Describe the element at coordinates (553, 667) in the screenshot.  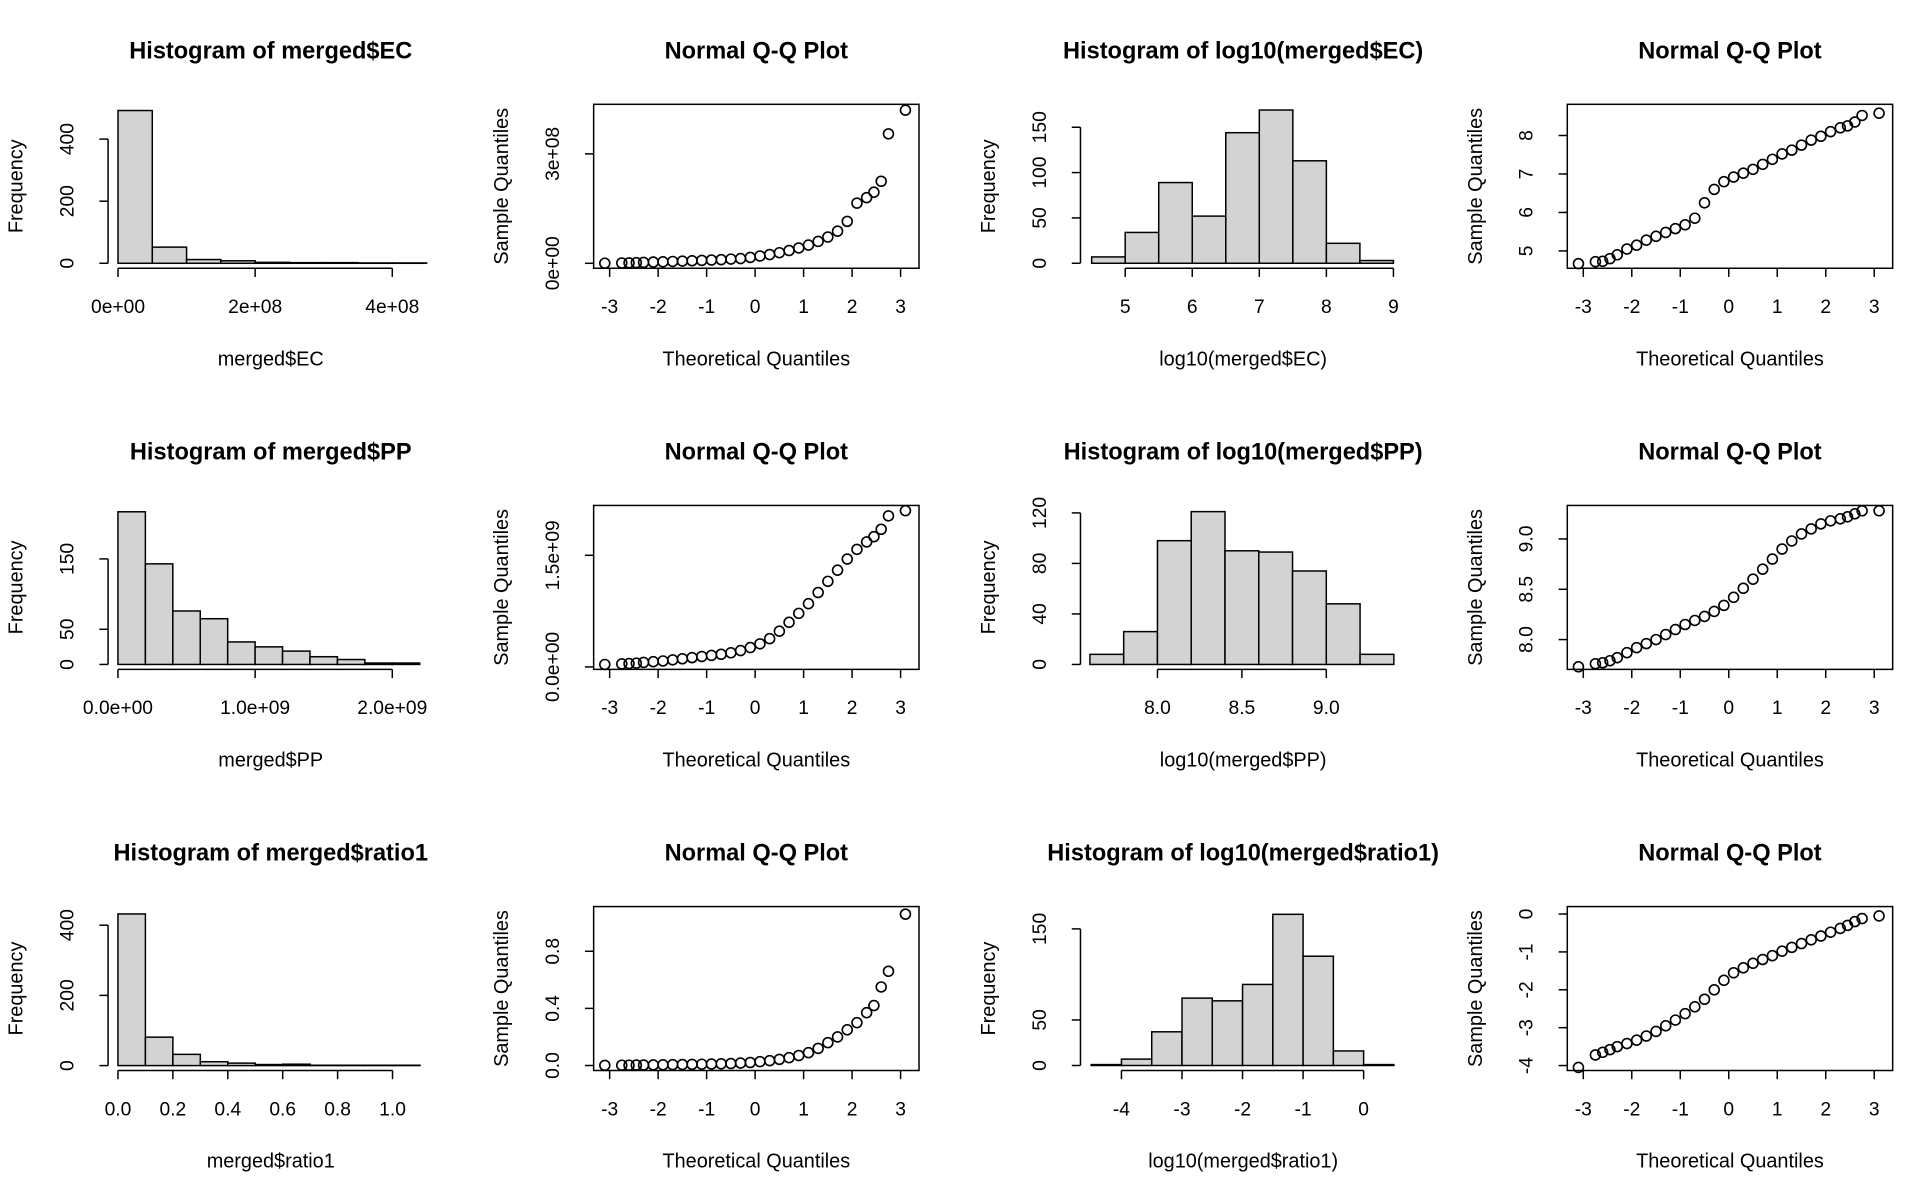
I see `y-tick-label: 0.0e+00` at that location.